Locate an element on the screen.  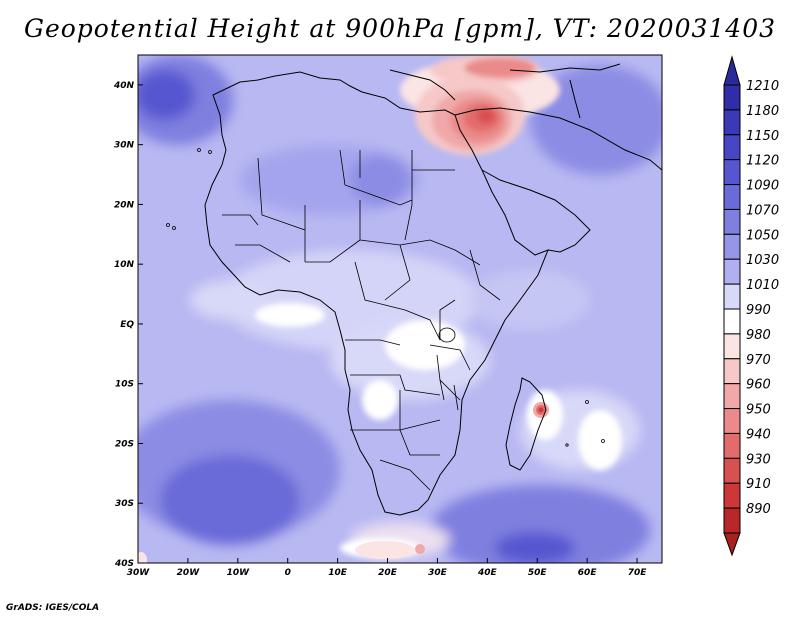
colorbar-label: 890 is located at coordinates (758, 509).